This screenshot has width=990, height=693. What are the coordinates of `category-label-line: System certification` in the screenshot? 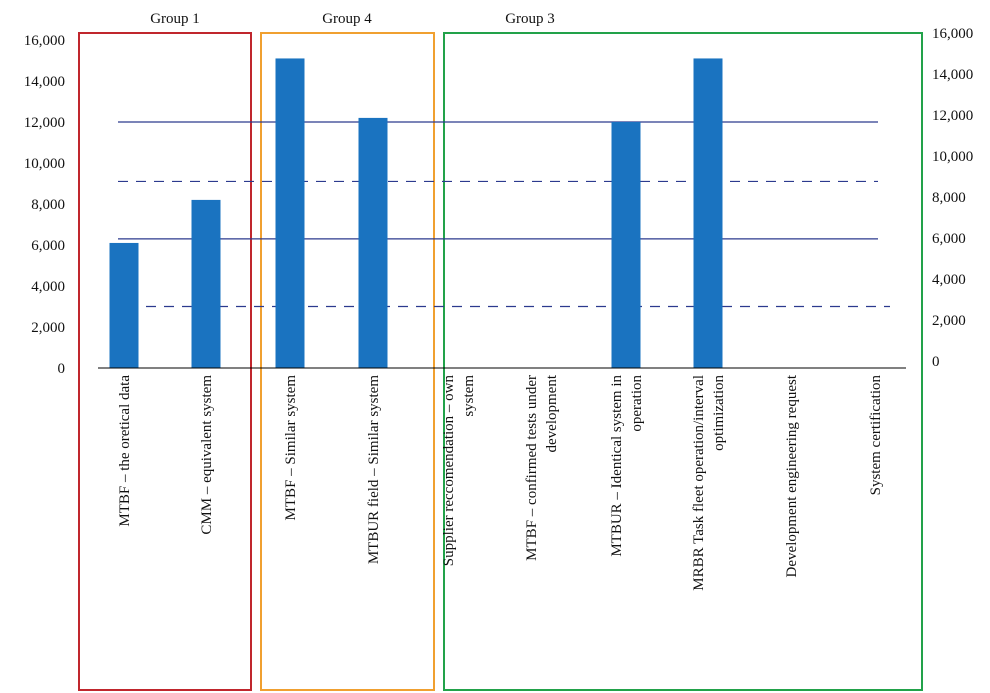 It's located at (876, 435).